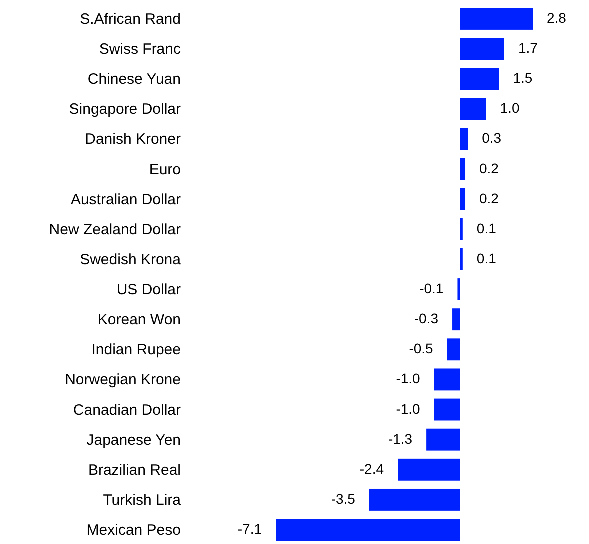 The width and height of the screenshot is (589, 544). What do you see at coordinates (140, 49) in the screenshot?
I see `y-tick-label: Swiss Franc` at bounding box center [140, 49].